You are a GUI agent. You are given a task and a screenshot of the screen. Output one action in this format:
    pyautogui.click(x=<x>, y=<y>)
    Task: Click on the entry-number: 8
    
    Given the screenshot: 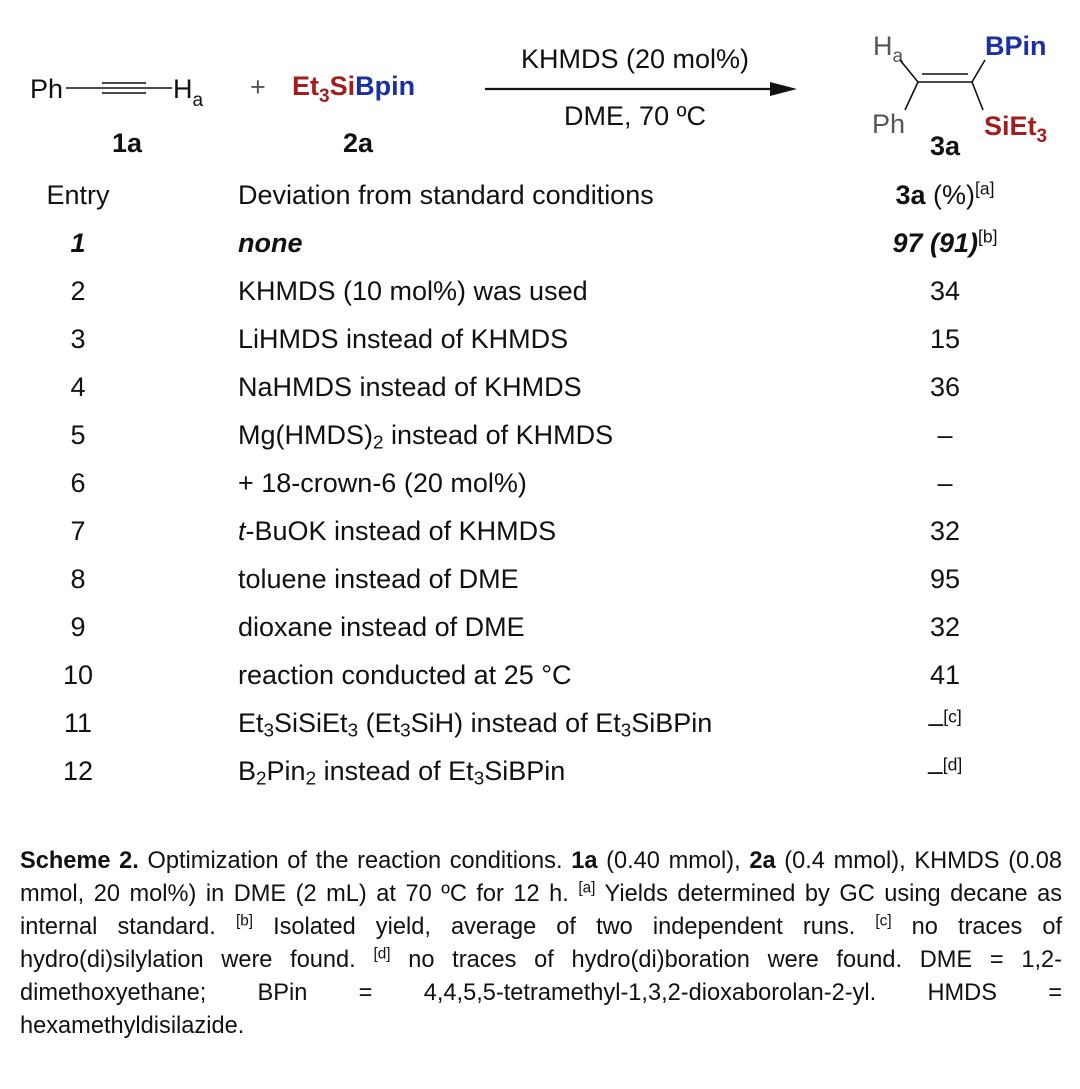 What is the action you would take?
    pyautogui.click(x=78, y=579)
    